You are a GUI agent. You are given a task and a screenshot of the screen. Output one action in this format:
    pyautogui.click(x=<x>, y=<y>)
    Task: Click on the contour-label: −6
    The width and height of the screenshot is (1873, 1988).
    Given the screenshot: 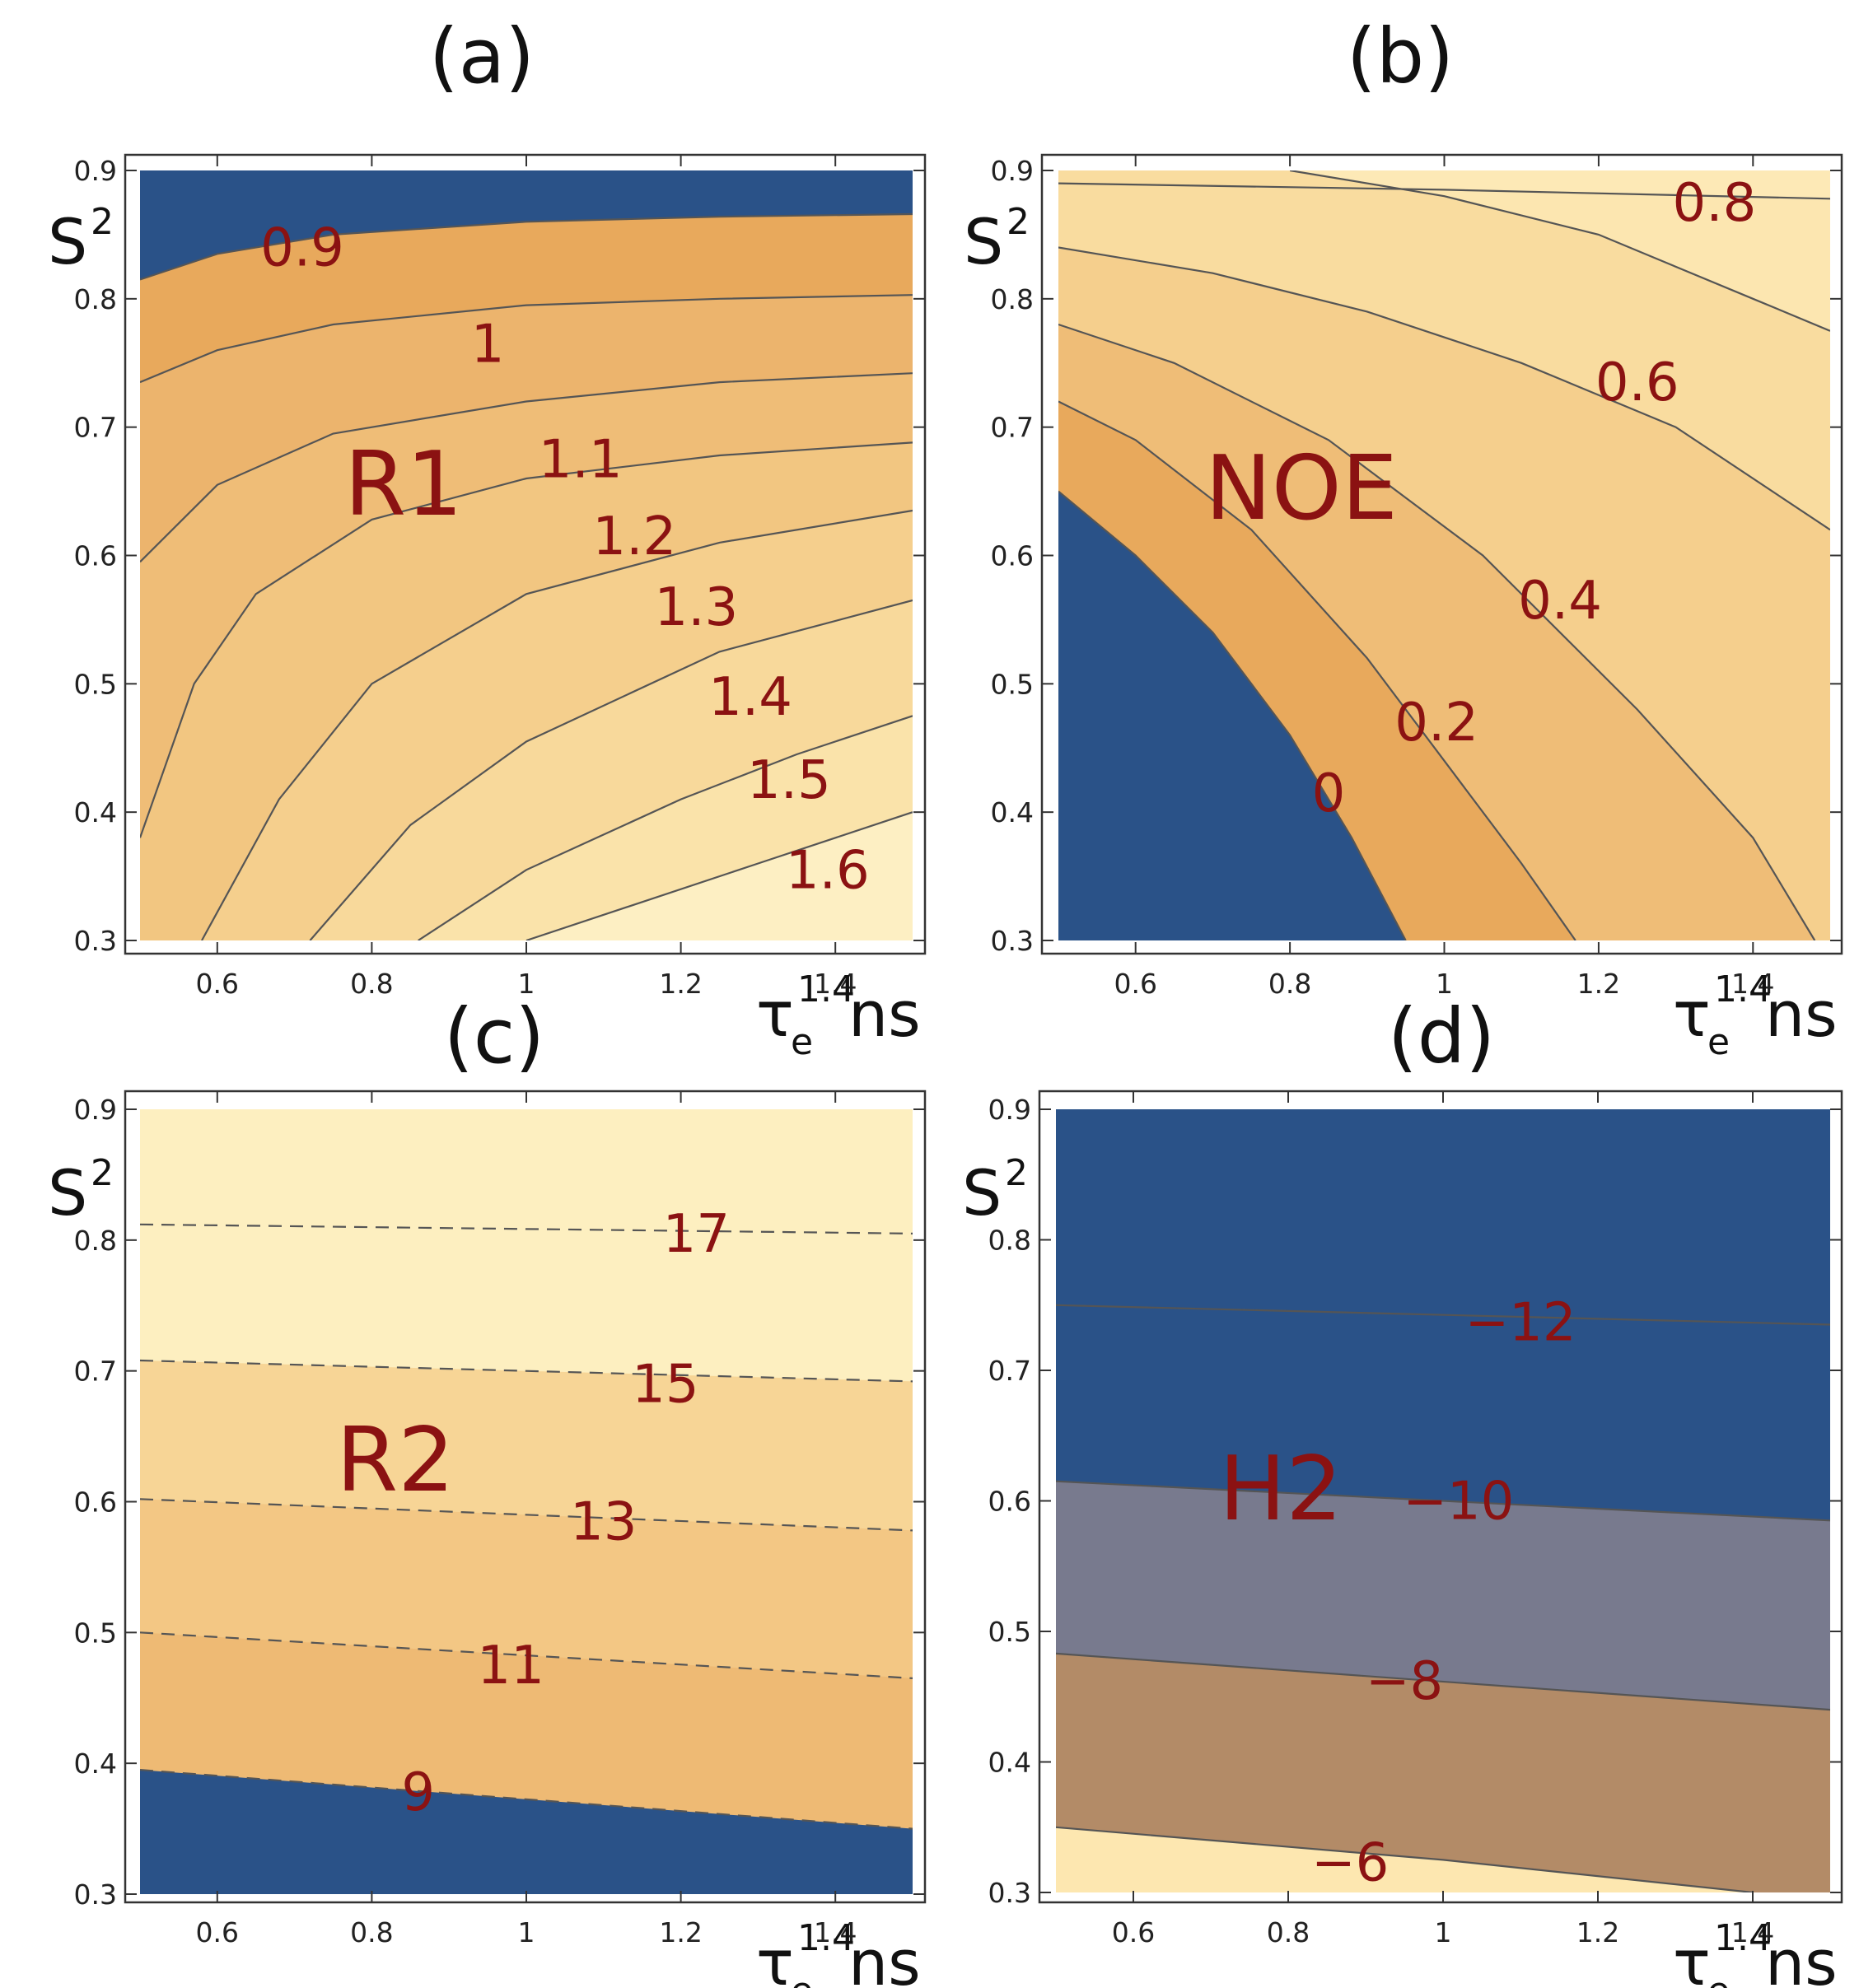 What is the action you would take?
    pyautogui.click(x=1350, y=1863)
    